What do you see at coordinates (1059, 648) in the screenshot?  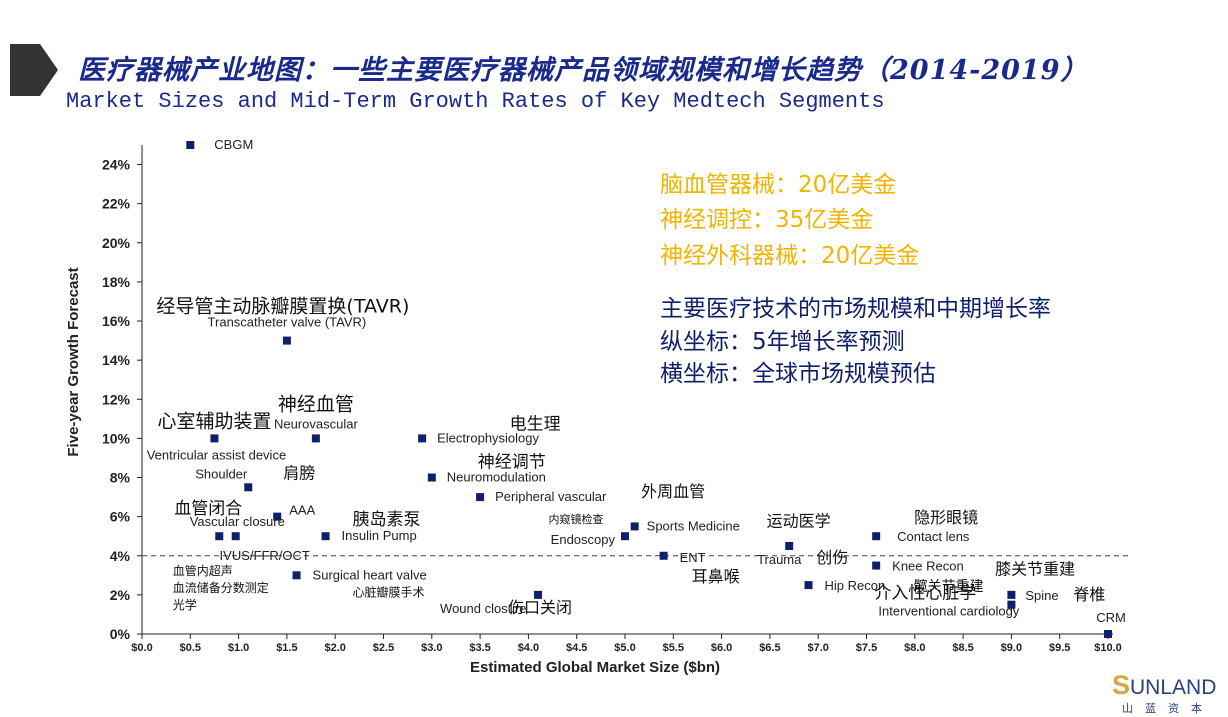 I see `x-tick-label: $9.5` at bounding box center [1059, 648].